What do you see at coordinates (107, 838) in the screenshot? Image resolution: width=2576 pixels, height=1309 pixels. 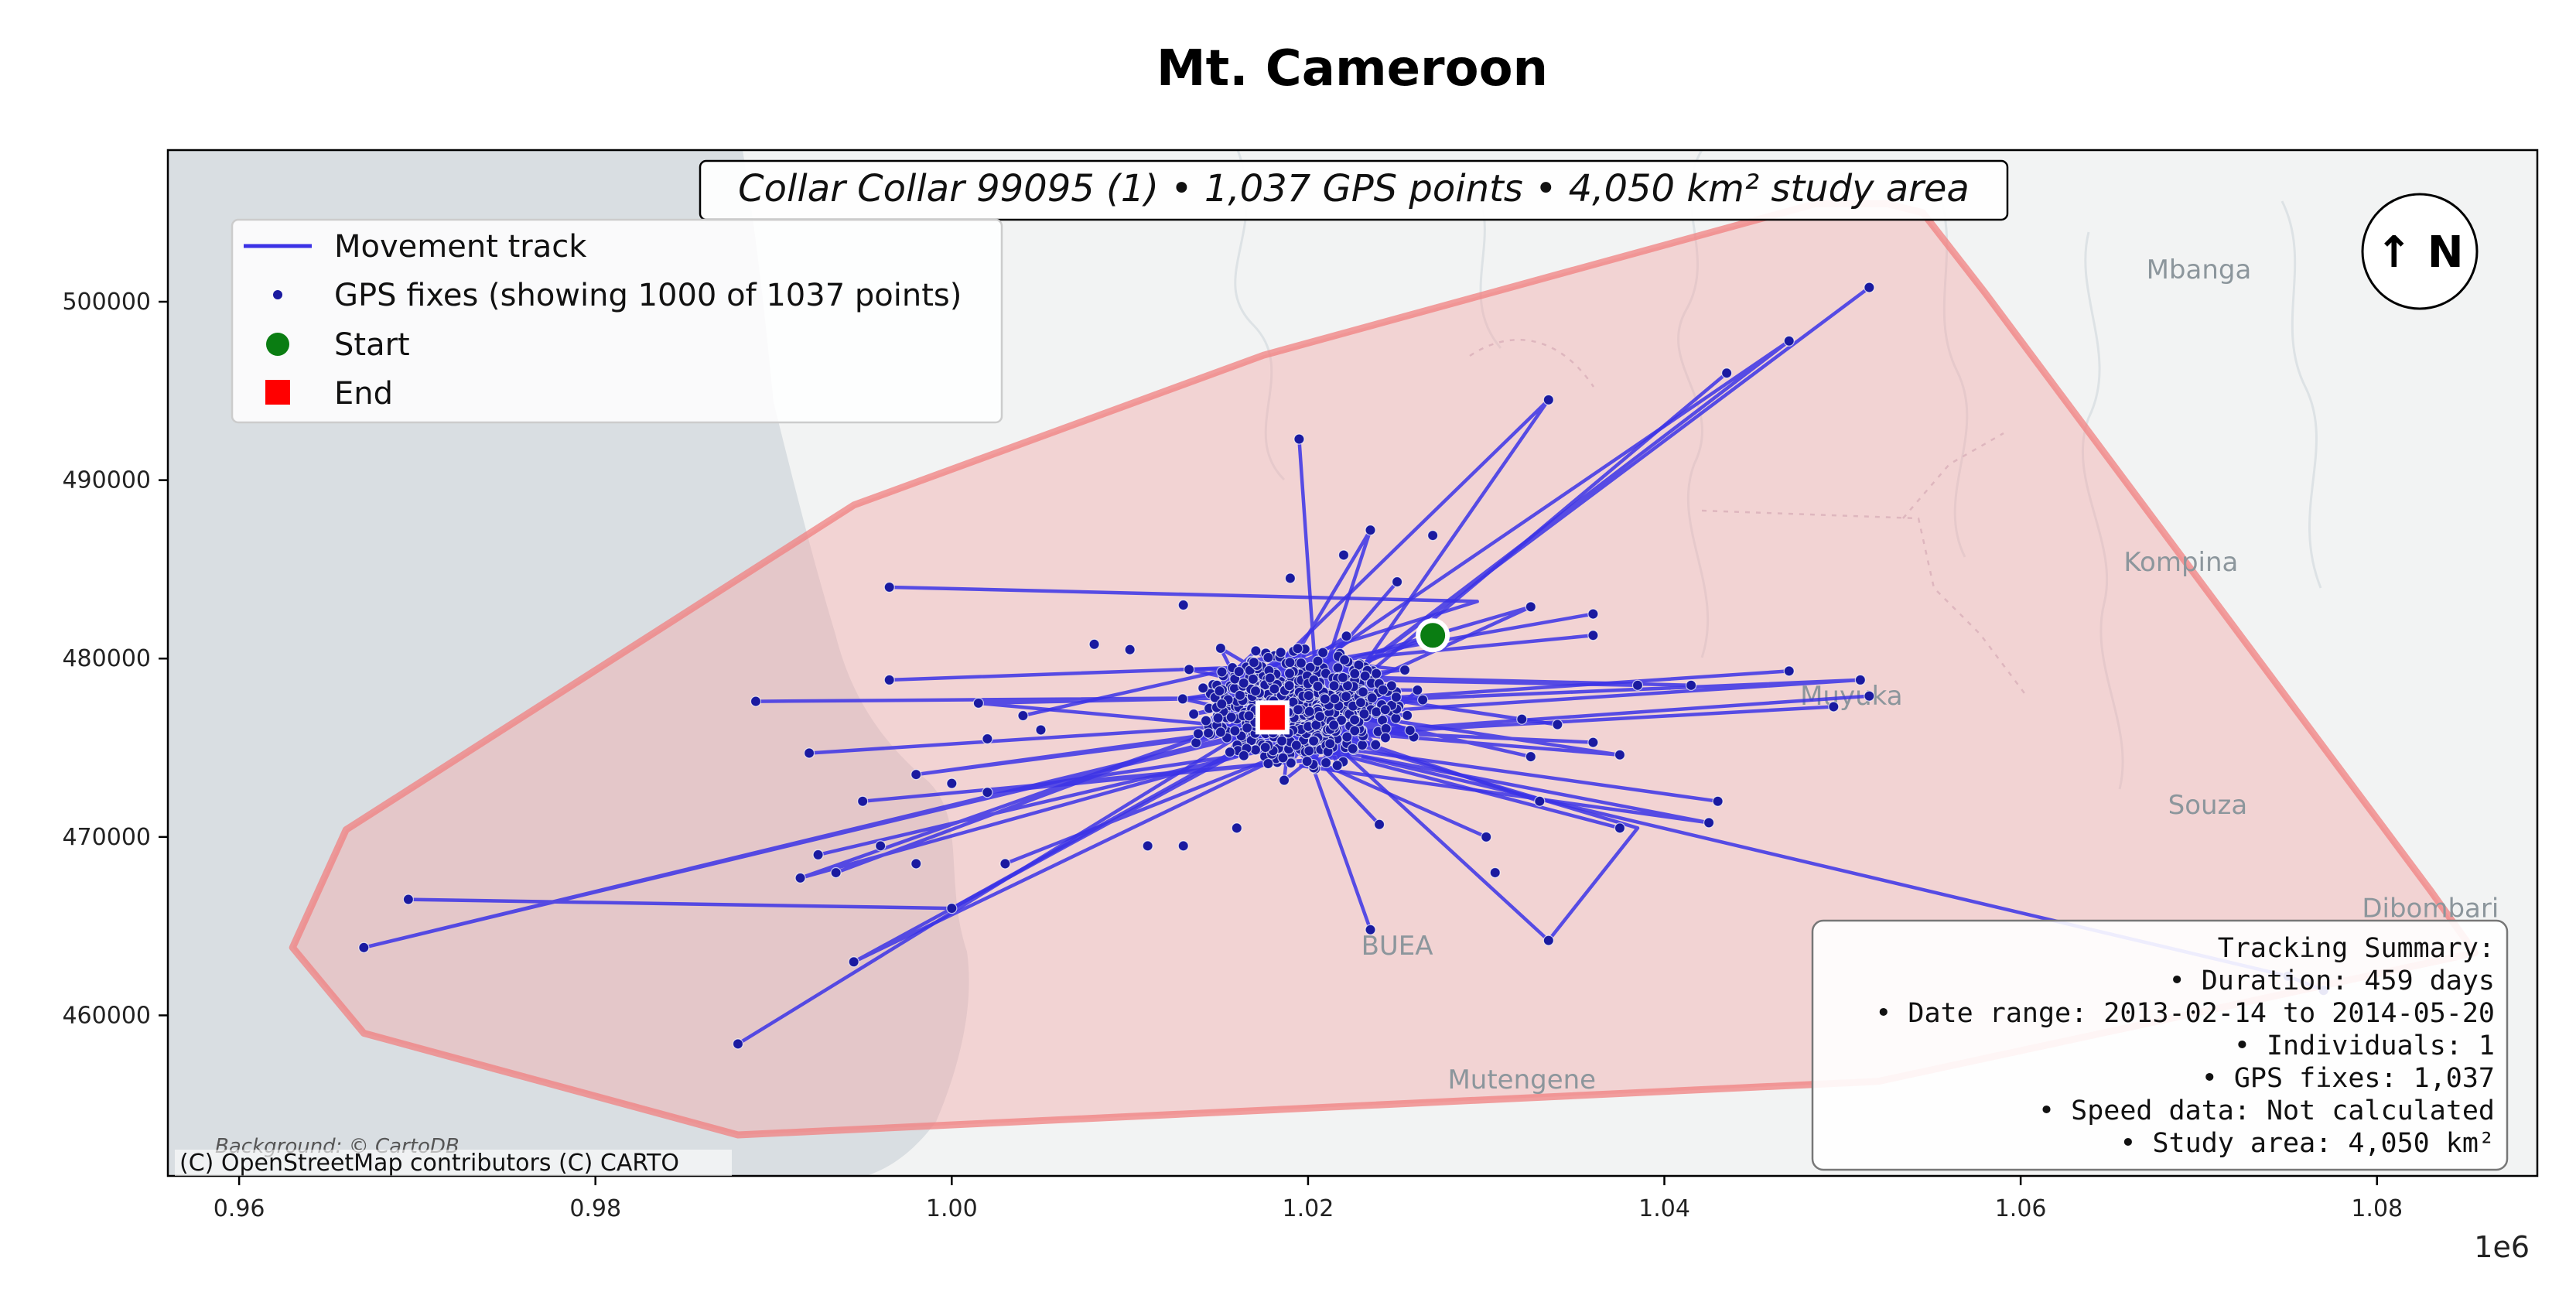 I see `y-tick-label: 470000` at bounding box center [107, 838].